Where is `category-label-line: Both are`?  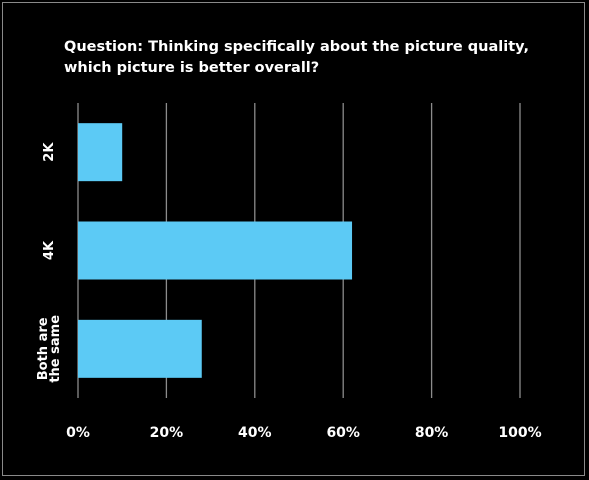 category-label-line: Both are is located at coordinates (43, 348).